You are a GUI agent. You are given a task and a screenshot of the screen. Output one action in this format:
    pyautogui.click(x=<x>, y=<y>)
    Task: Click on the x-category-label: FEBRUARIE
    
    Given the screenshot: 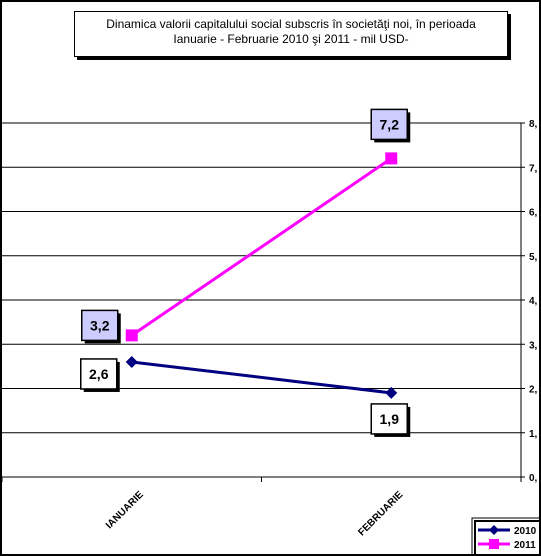 What is the action you would take?
    pyautogui.click(x=380, y=513)
    